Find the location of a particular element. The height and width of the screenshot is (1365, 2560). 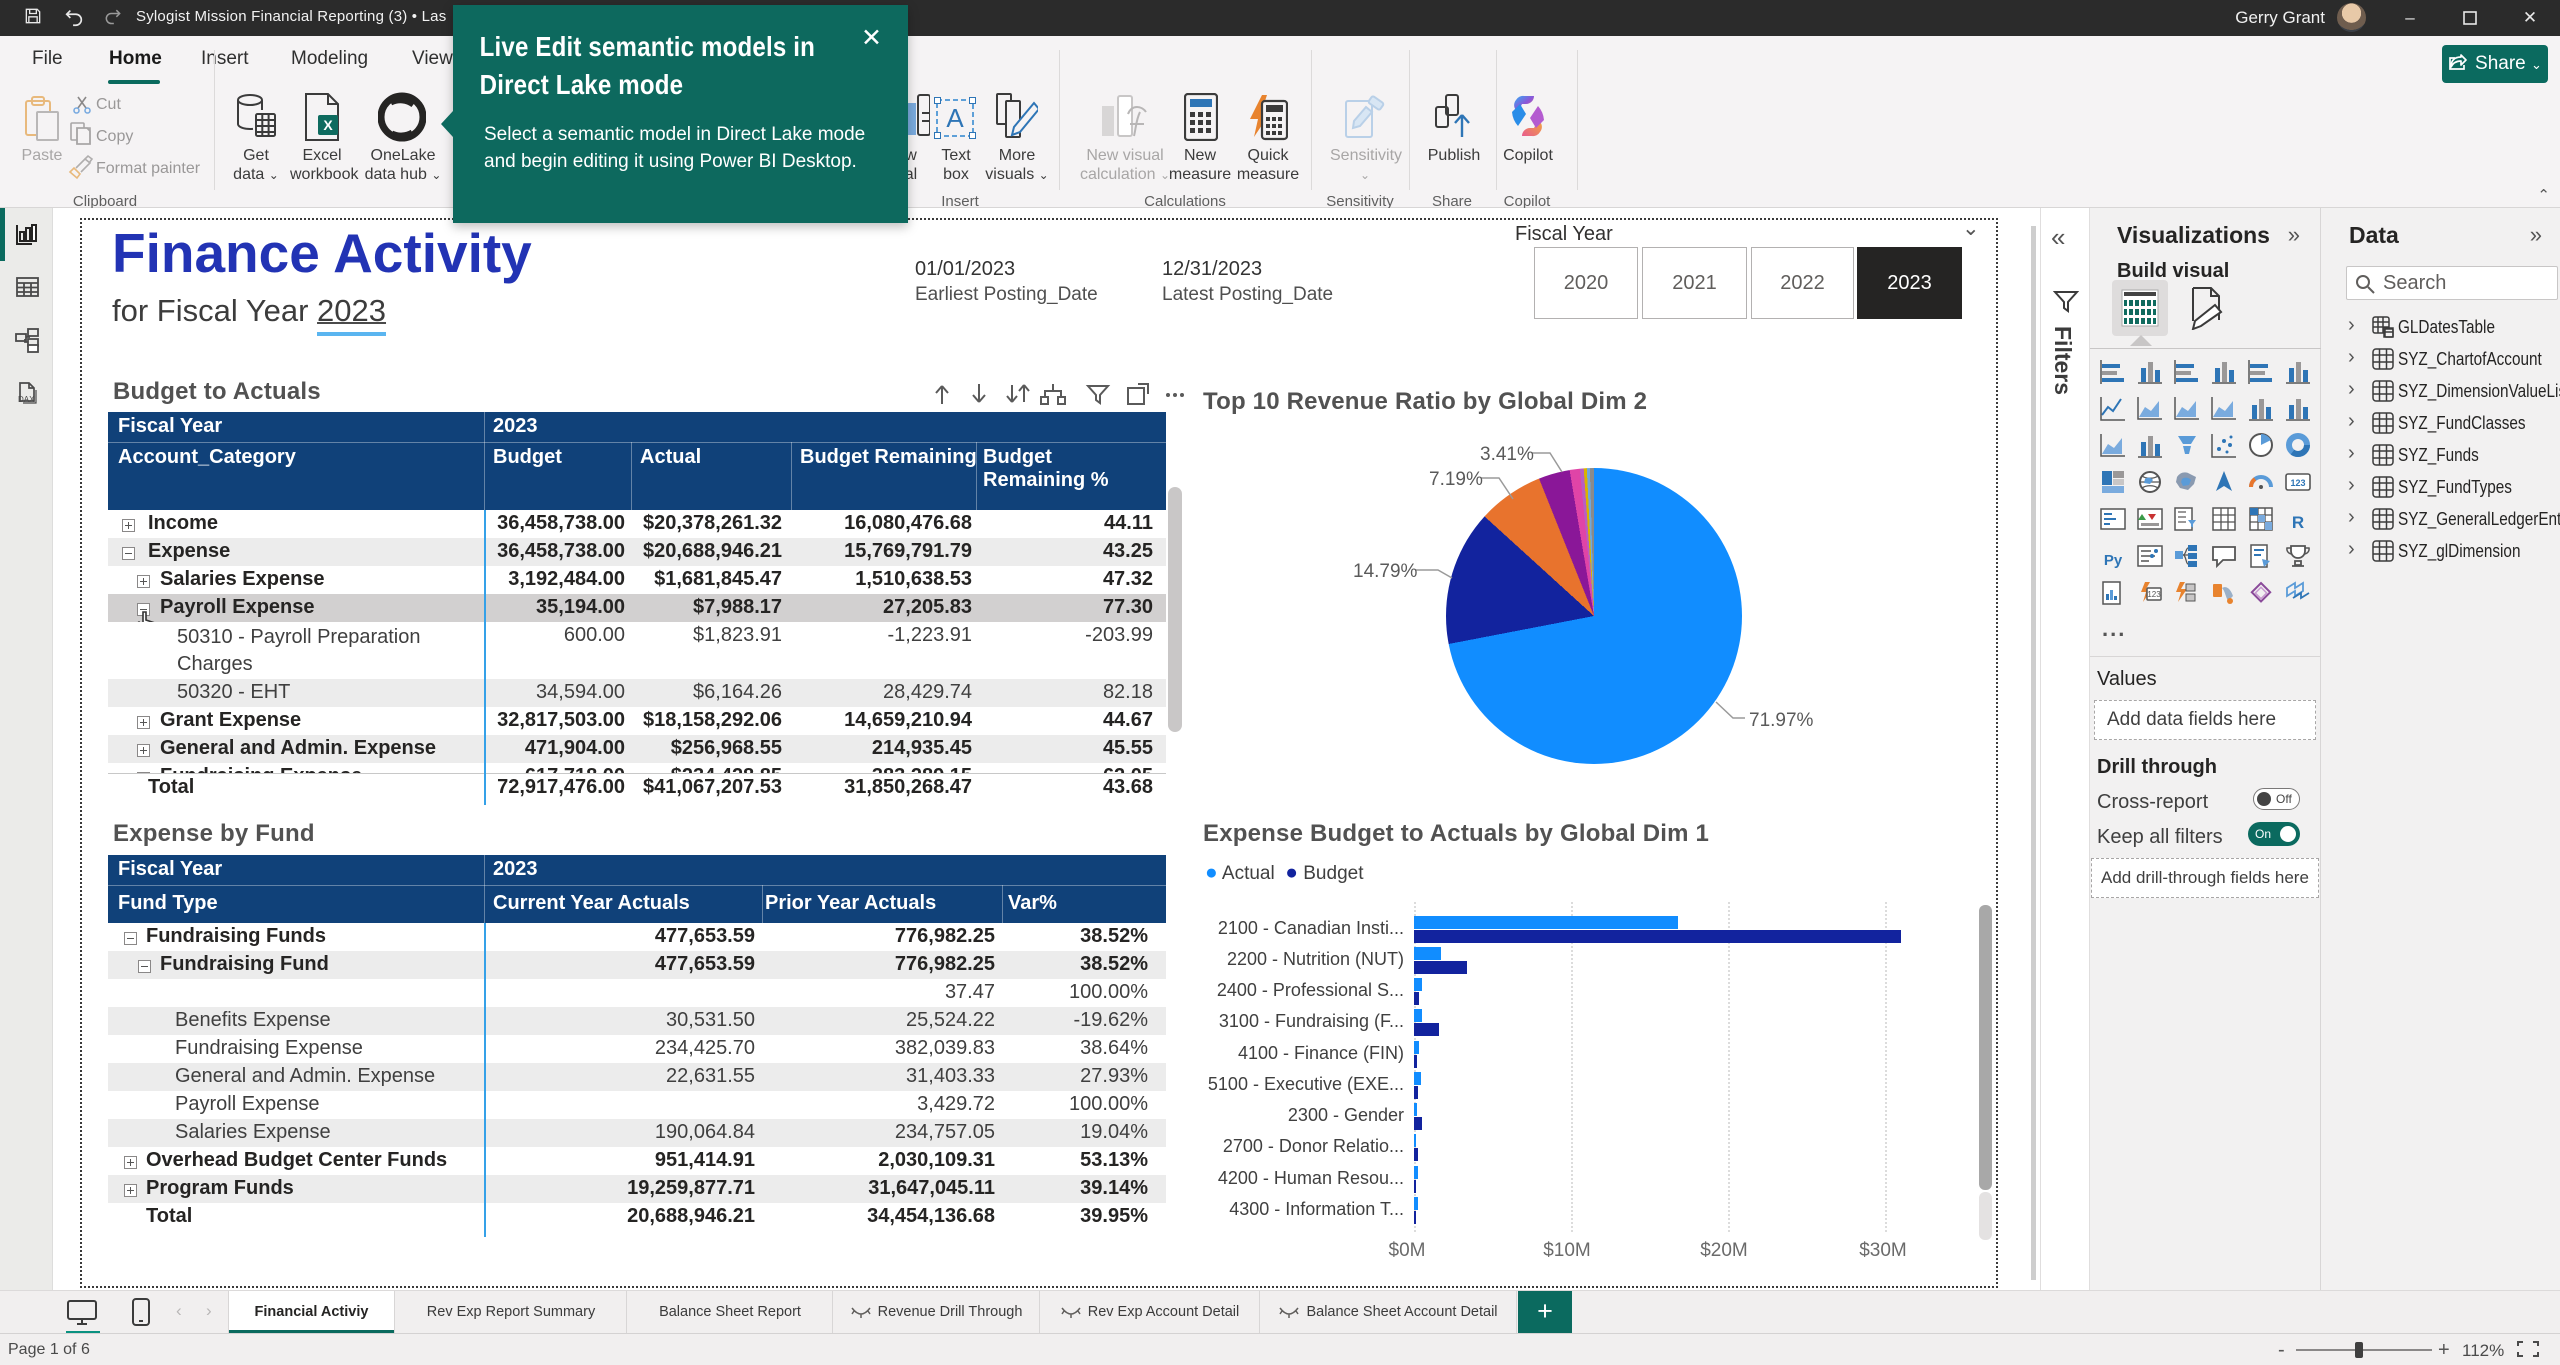

svg-text: 123 is located at coordinates (2154, 594).